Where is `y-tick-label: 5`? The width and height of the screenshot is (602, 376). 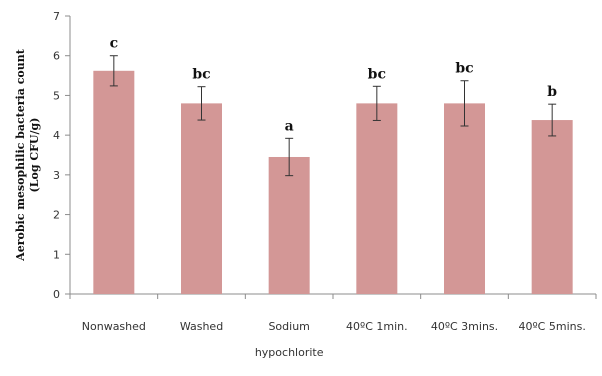 y-tick-label: 5 is located at coordinates (56, 95).